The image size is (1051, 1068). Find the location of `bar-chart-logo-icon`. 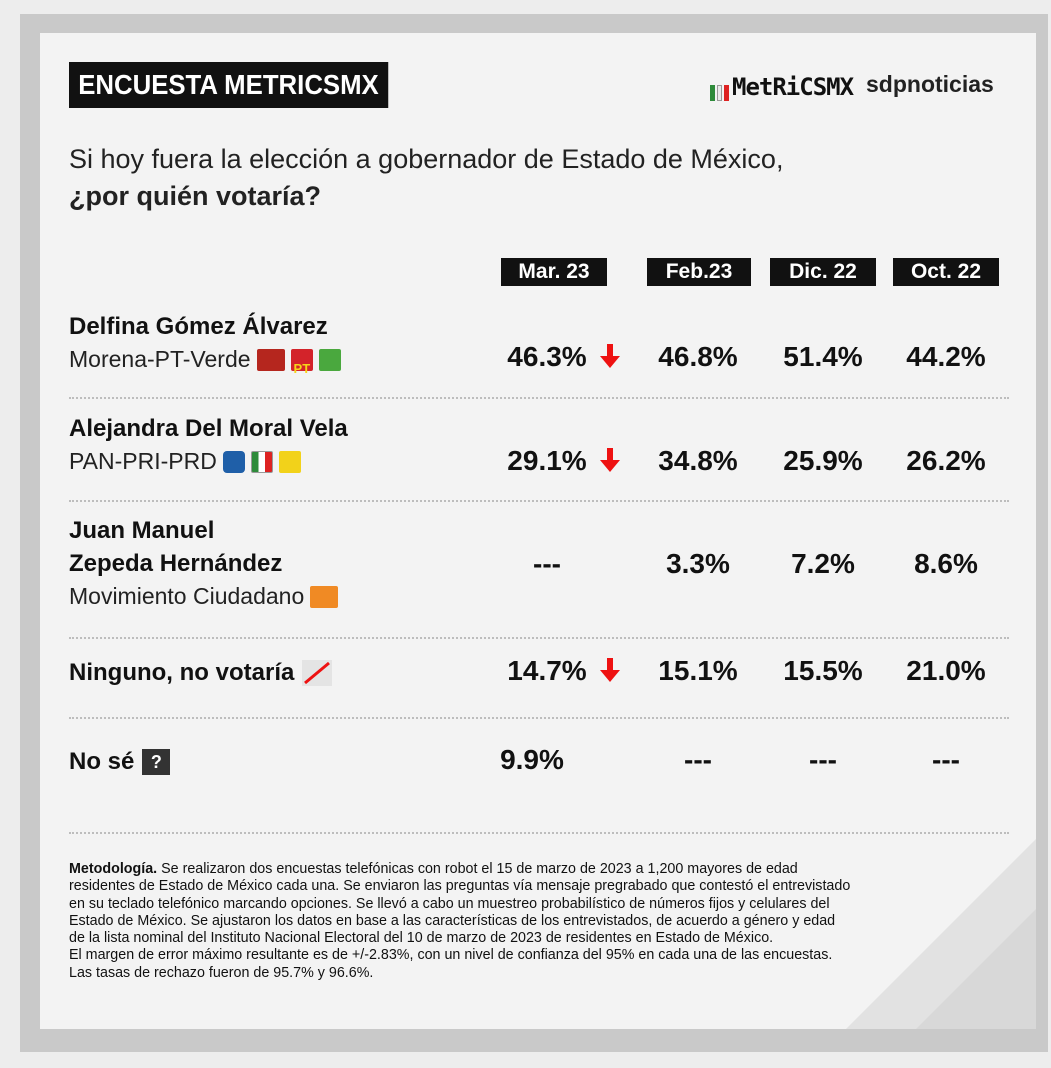

bar-chart-logo-icon is located at coordinates (721, 88).